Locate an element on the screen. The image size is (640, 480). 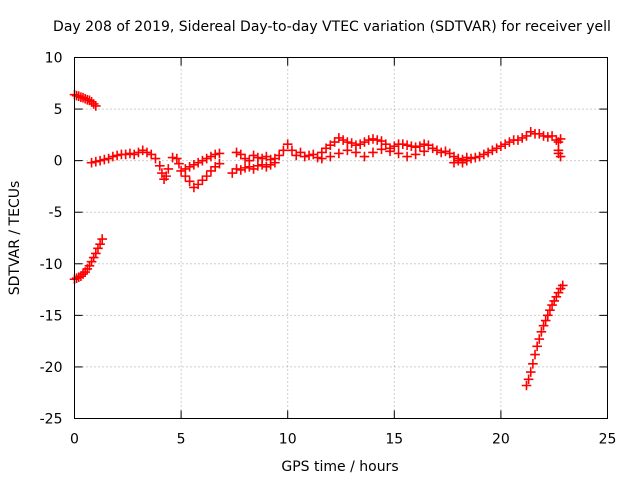
y-tick-label: 0 is located at coordinates (58, 162).